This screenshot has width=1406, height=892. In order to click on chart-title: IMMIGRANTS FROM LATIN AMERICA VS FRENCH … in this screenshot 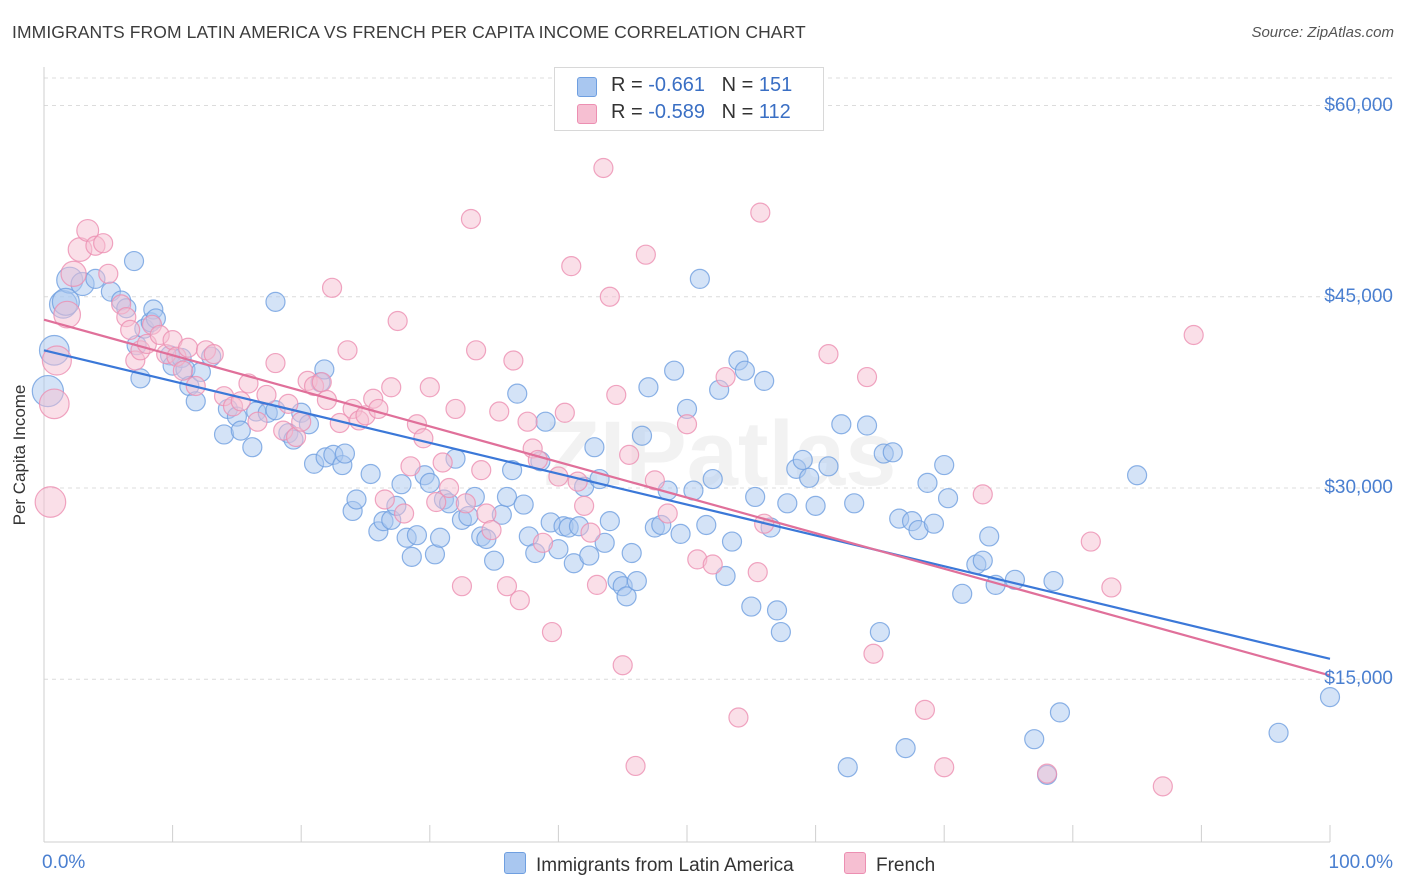, I will do `click(409, 32)`.